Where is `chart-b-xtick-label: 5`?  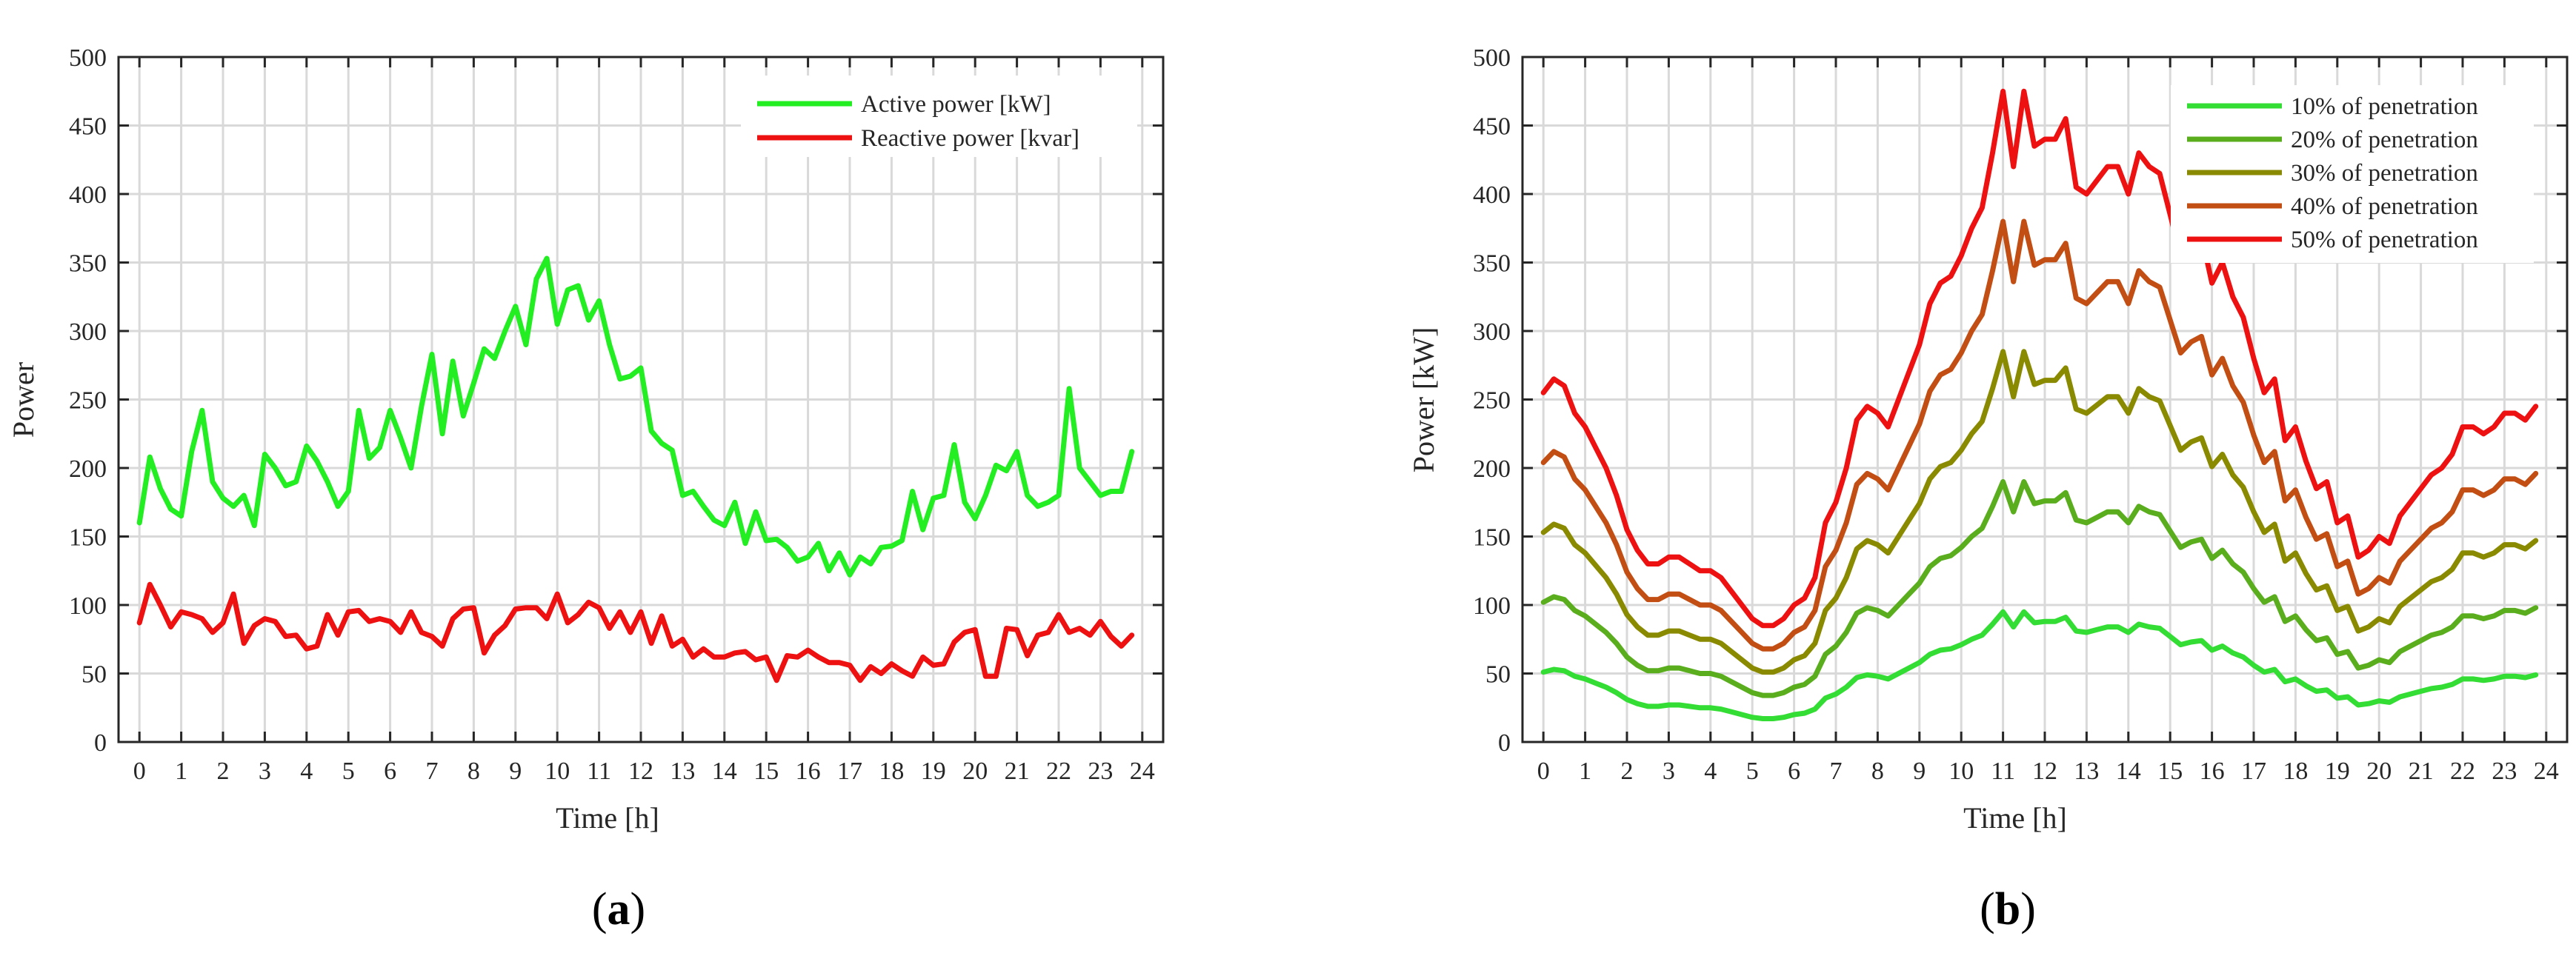 chart-b-xtick-label: 5 is located at coordinates (1752, 772).